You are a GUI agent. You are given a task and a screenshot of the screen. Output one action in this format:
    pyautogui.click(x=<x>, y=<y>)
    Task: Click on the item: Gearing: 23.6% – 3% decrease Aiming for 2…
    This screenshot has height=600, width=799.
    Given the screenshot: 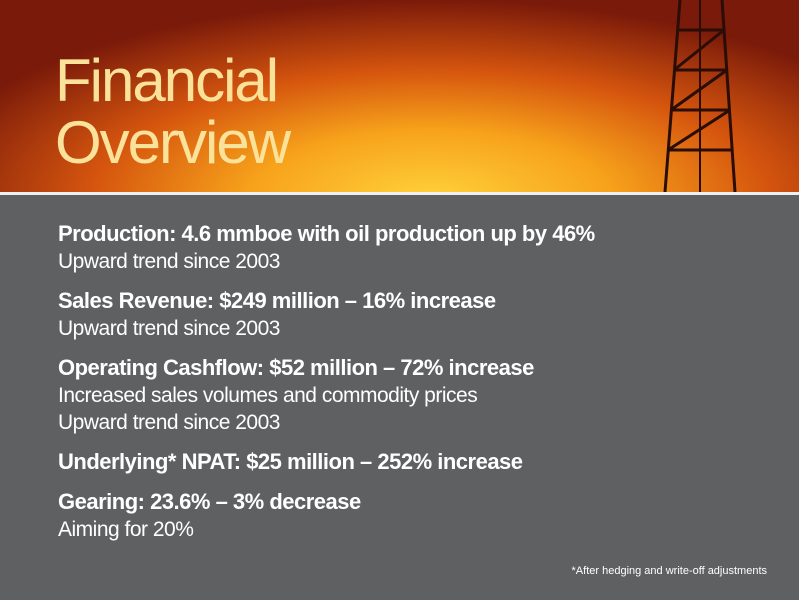 What is the action you would take?
    pyautogui.click(x=326, y=515)
    